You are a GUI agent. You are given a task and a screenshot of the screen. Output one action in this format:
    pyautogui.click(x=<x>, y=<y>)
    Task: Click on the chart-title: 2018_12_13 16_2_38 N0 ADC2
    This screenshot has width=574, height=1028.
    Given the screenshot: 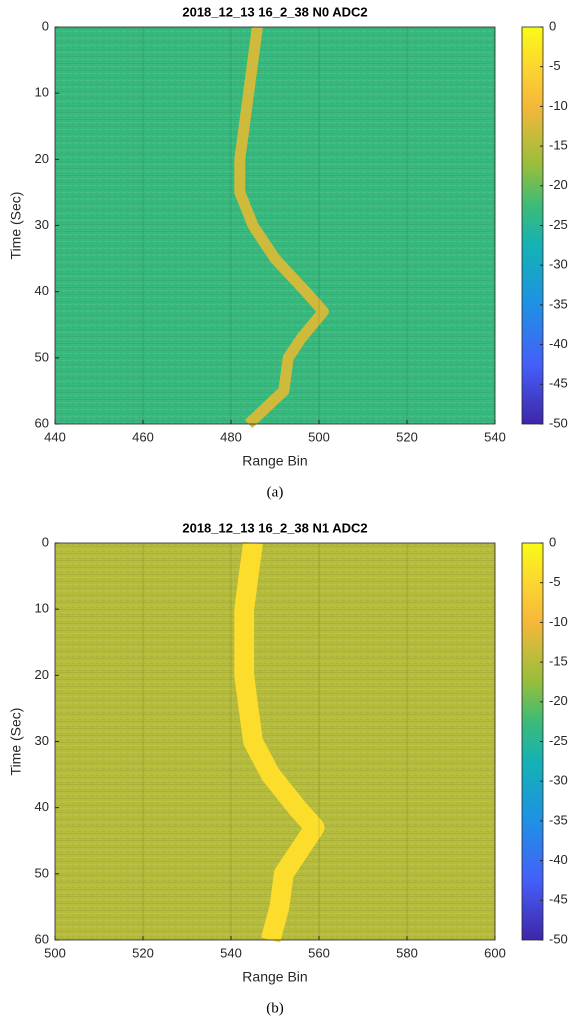 What is the action you would take?
    pyautogui.click(x=274, y=11)
    